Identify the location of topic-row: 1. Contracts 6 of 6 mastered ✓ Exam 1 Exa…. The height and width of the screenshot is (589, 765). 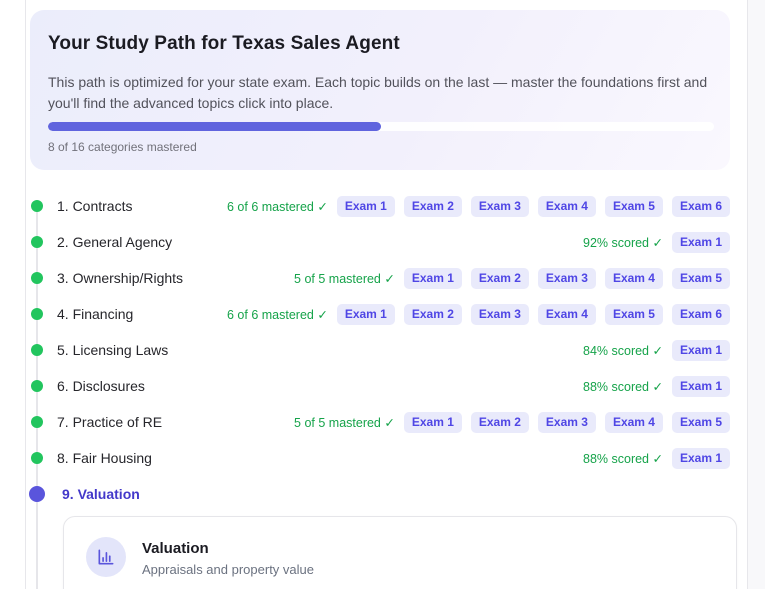
(380, 206).